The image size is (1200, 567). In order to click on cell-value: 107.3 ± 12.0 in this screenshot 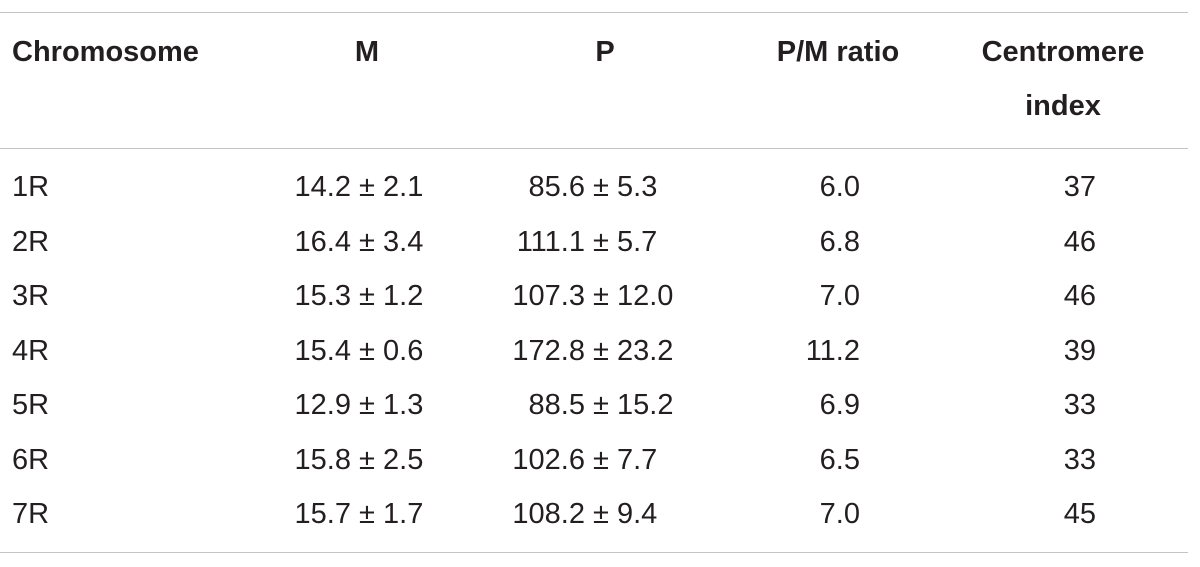, I will do `click(593, 296)`.